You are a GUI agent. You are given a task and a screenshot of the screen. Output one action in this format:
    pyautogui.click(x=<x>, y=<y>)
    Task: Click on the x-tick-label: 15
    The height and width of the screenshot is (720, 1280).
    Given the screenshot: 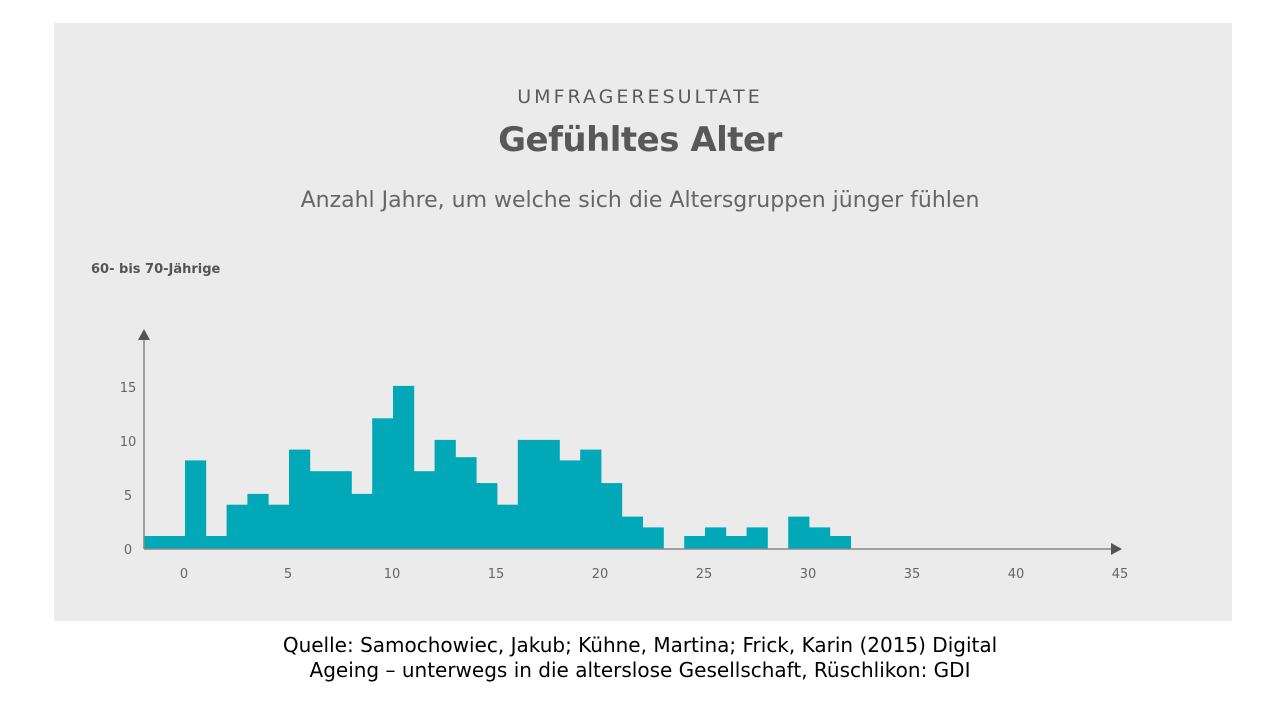 What is the action you would take?
    pyautogui.click(x=496, y=574)
    